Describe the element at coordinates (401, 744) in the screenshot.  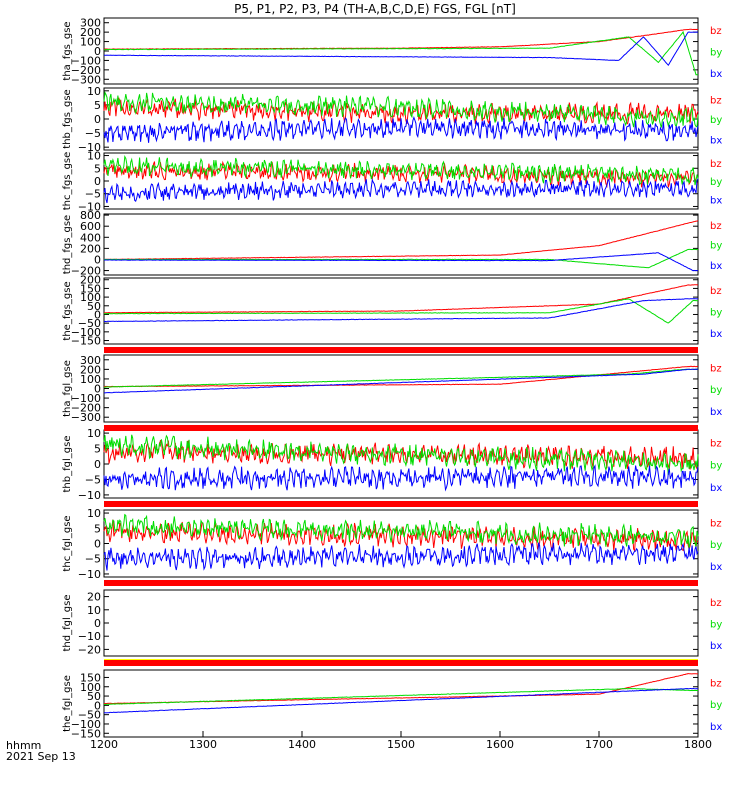
I see `x-tick-label: 1500` at that location.